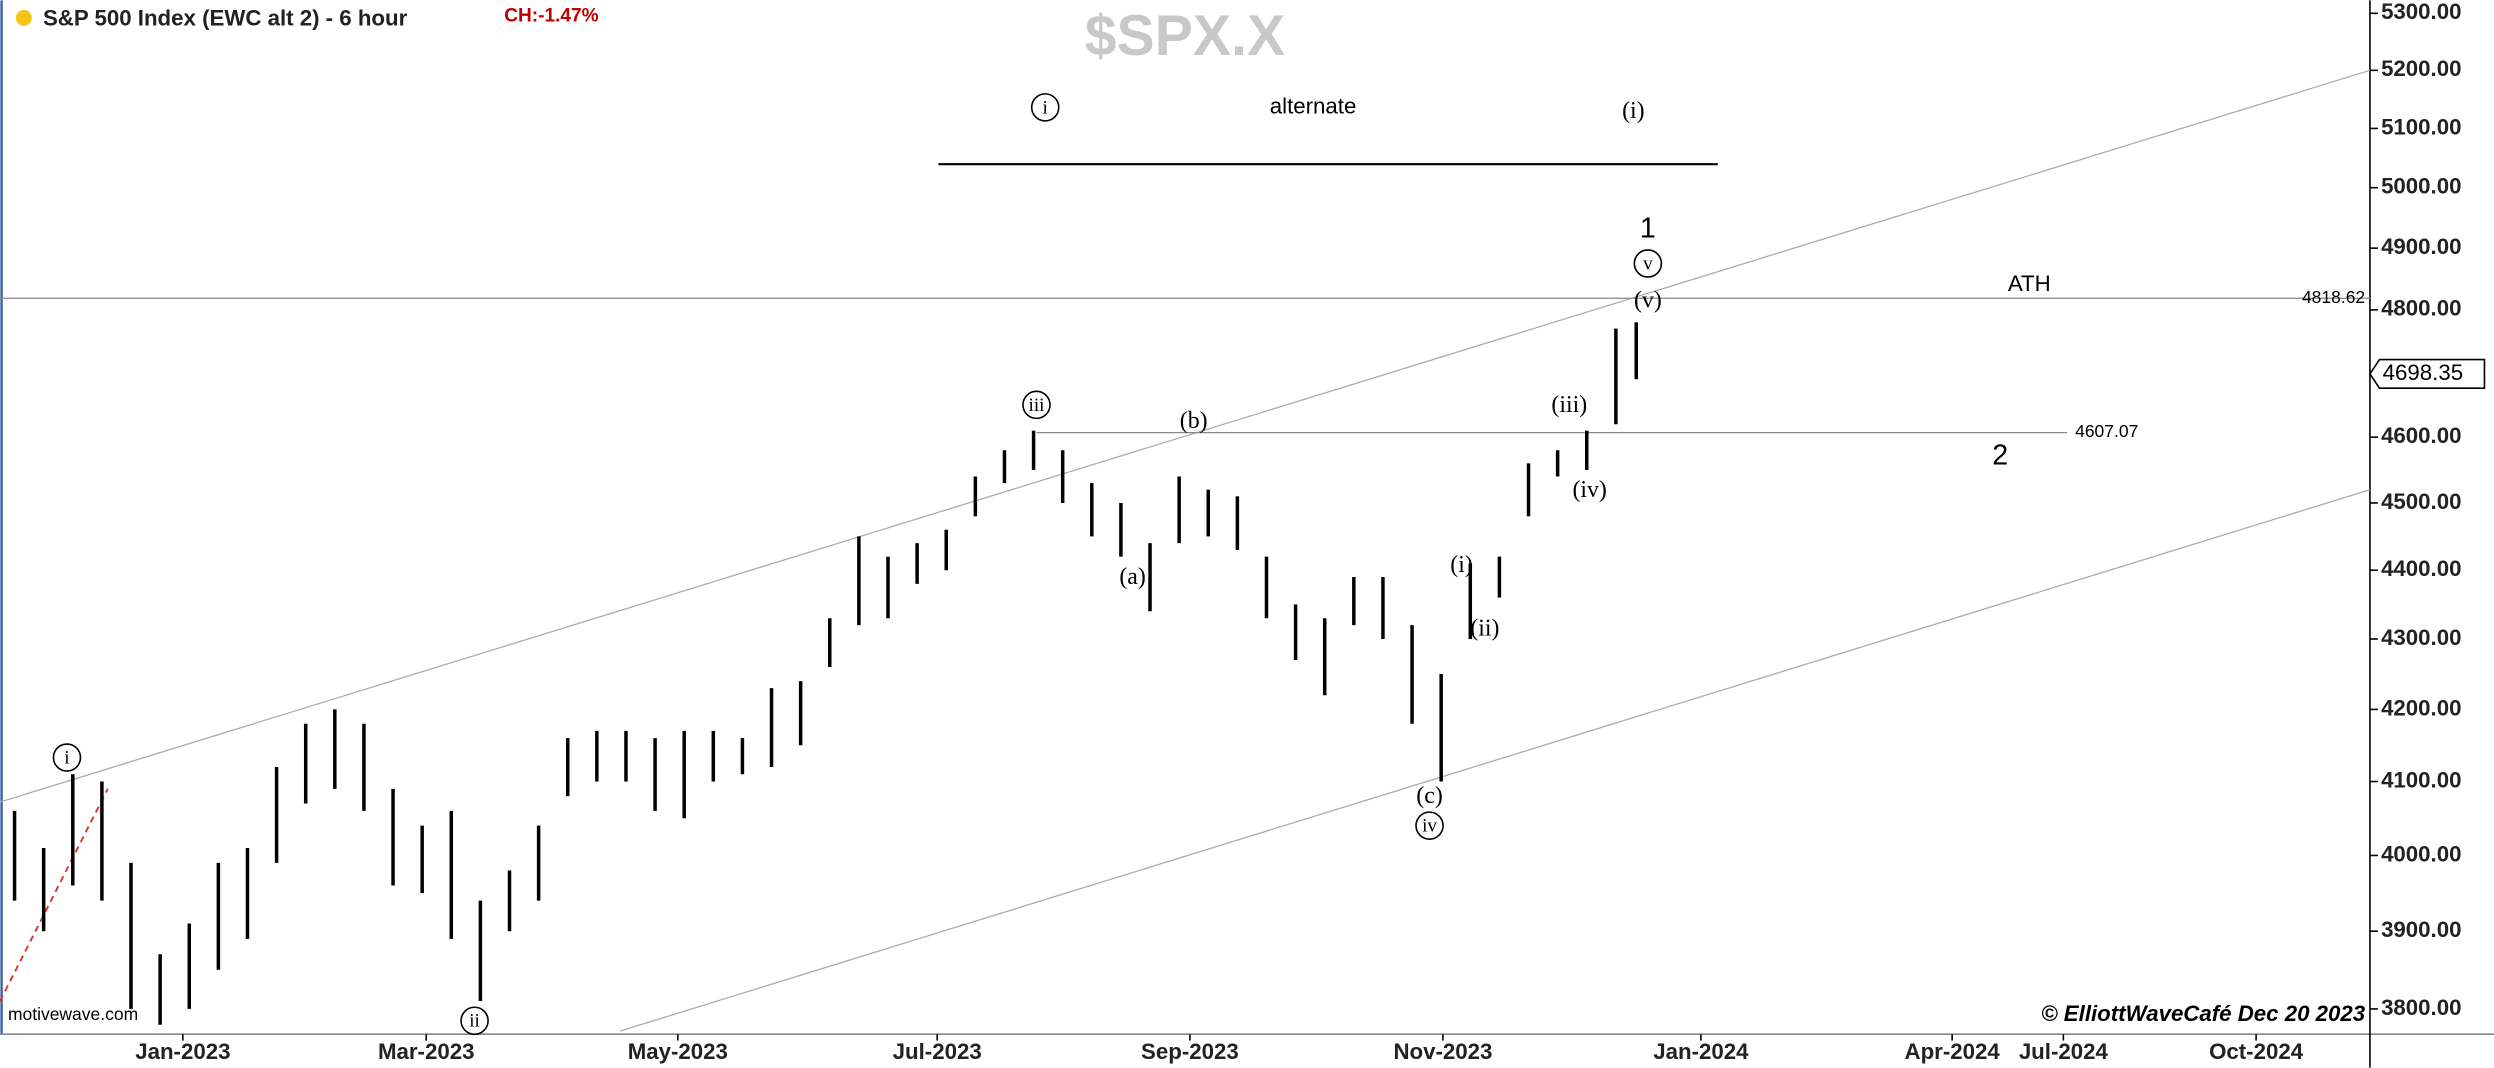 This screenshot has height=1068, width=2494. Describe the element at coordinates (2421, 68) in the screenshot. I see `y-tick-label: 5200.00` at that location.